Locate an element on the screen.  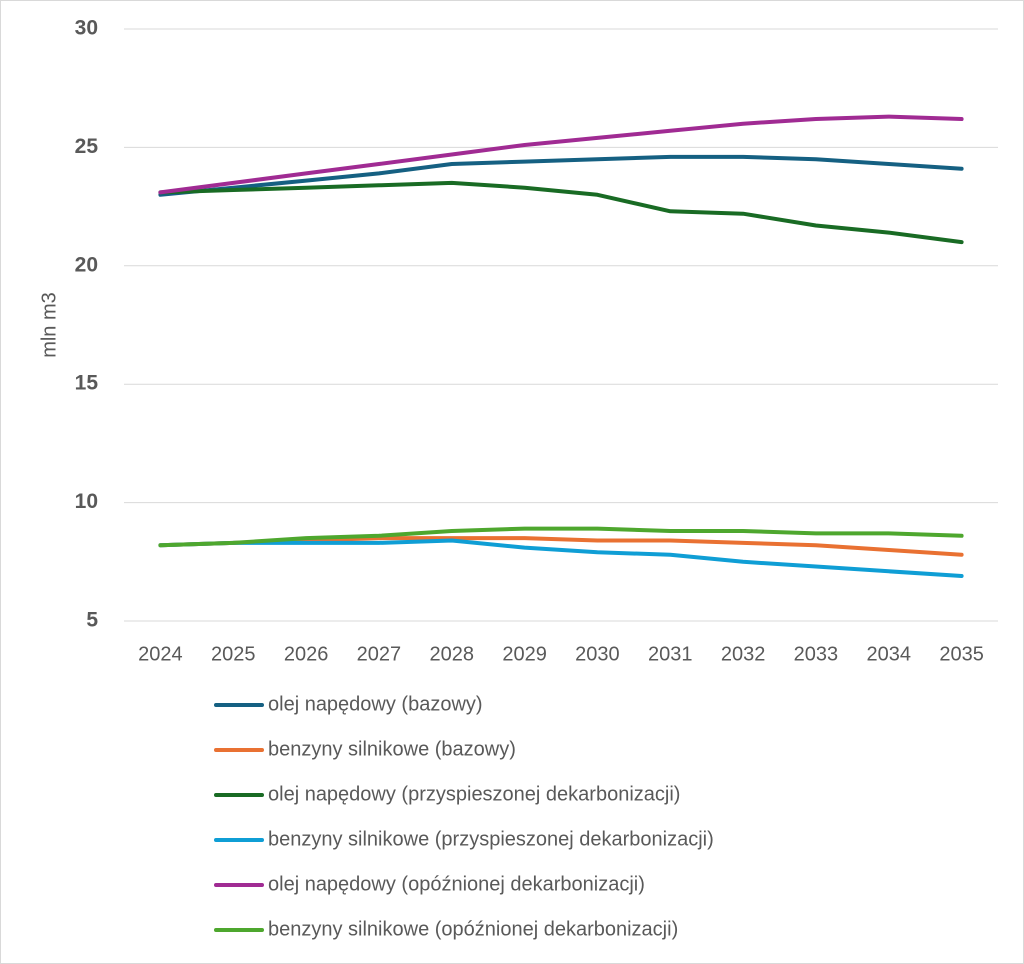
x-tick-label: 2027 is located at coordinates (379, 654).